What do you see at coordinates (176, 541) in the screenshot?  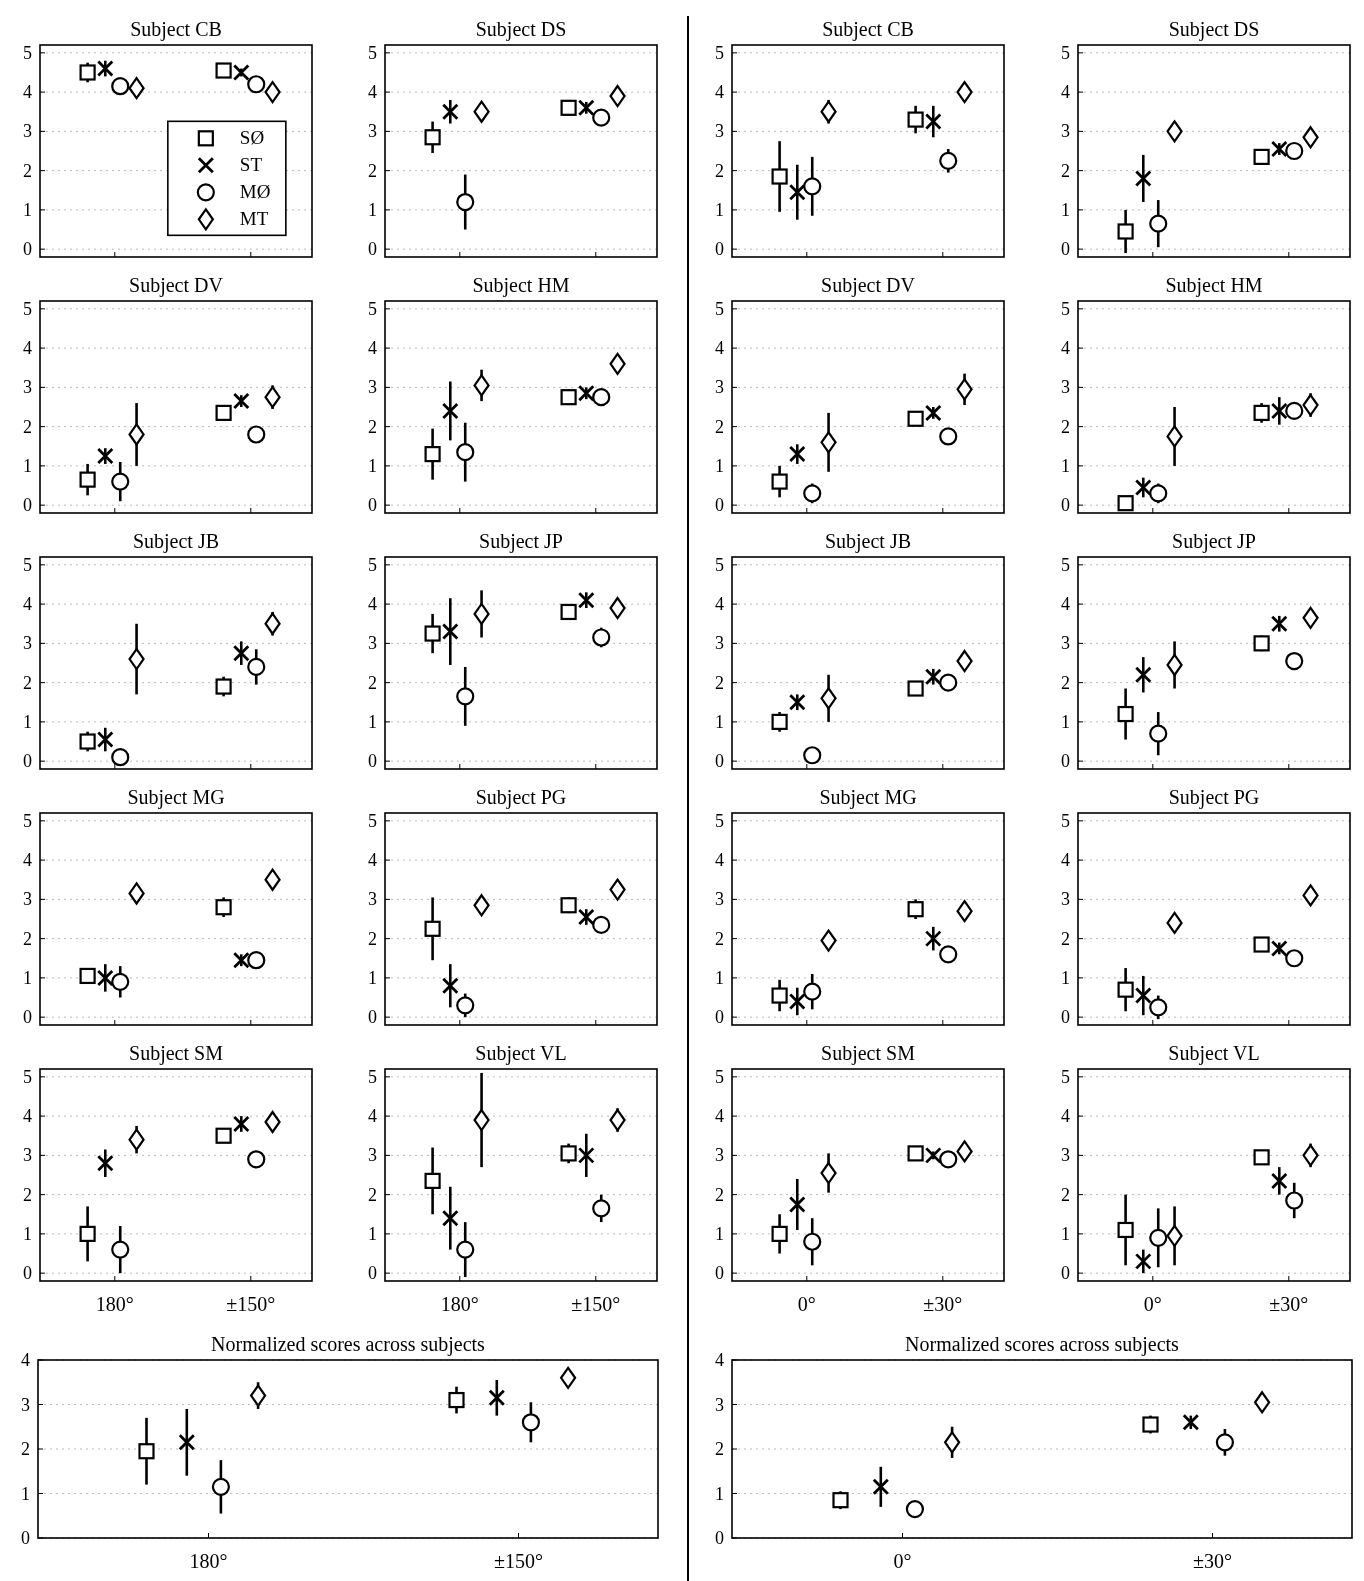 I see `chart-title: Subject JB` at bounding box center [176, 541].